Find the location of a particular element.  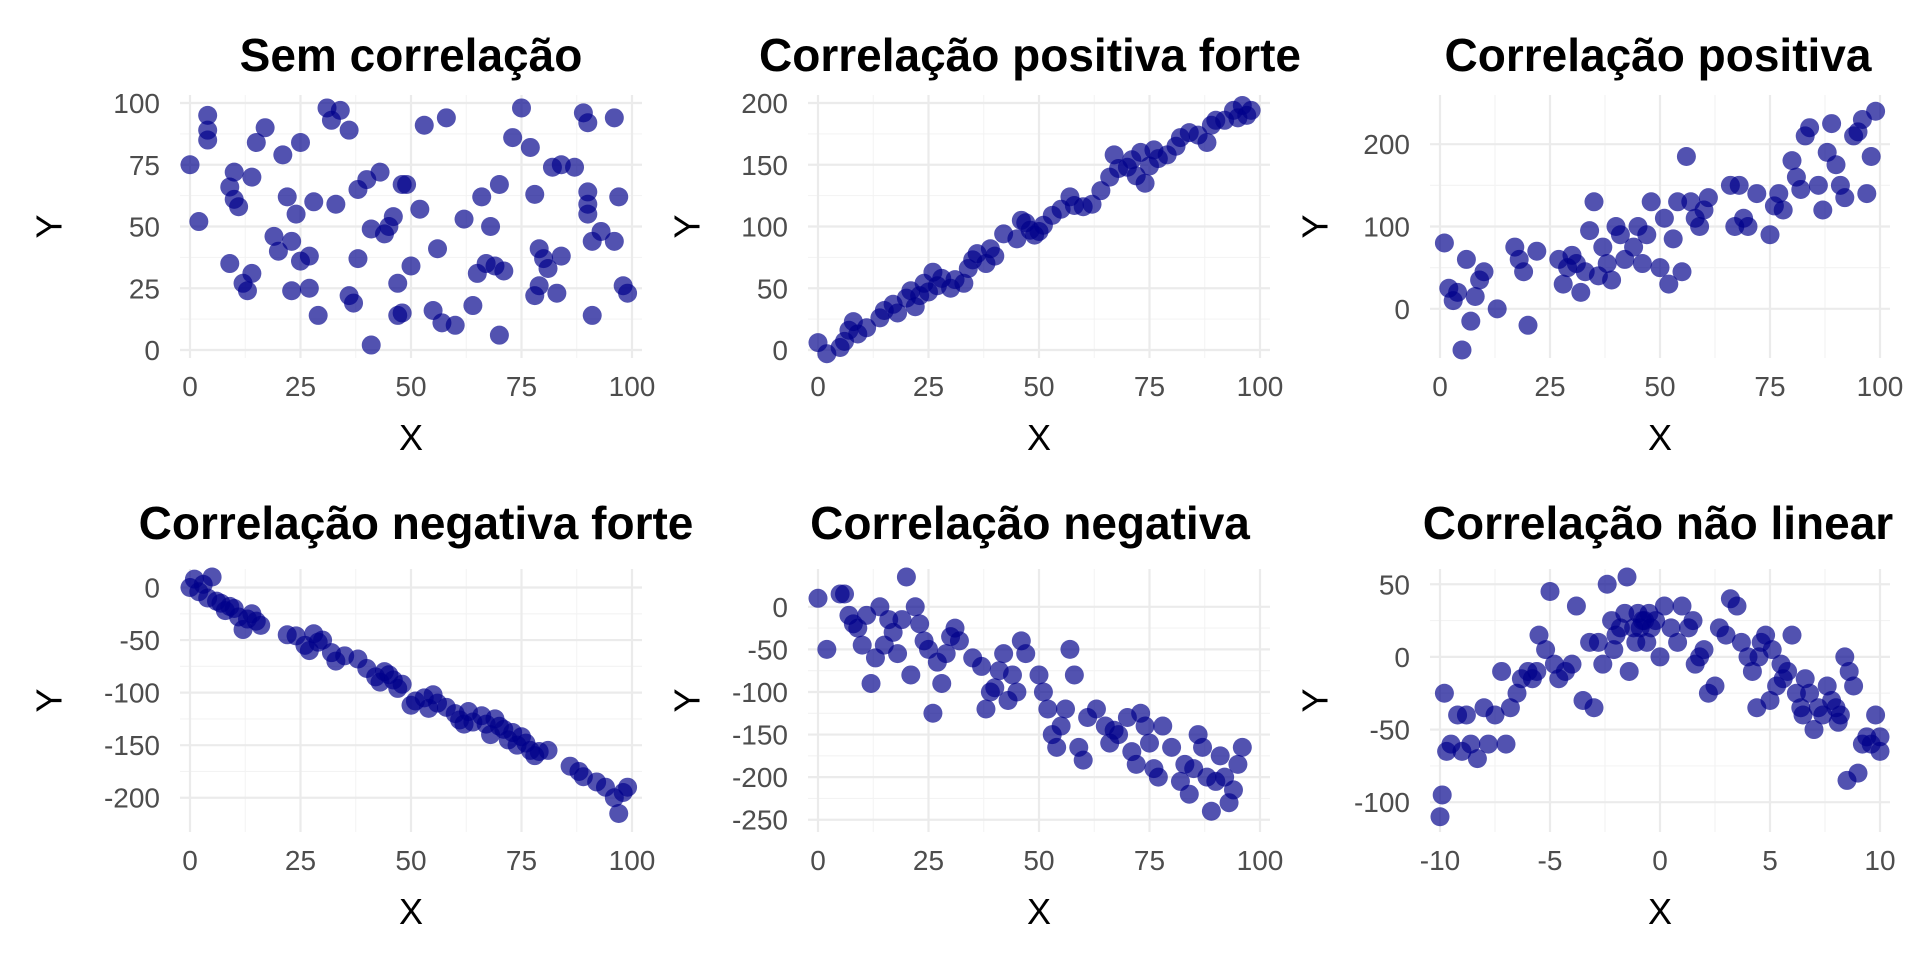

y-tick-label: 200 is located at coordinates (1386, 144).